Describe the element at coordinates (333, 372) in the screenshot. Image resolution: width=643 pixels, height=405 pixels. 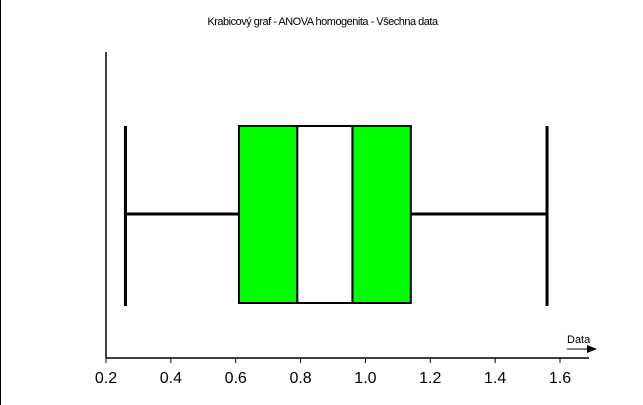
I see `x-axis-ticks: 0.2 0.4 0.6 0.8 1.0 1.2 1.4 1.6` at that location.